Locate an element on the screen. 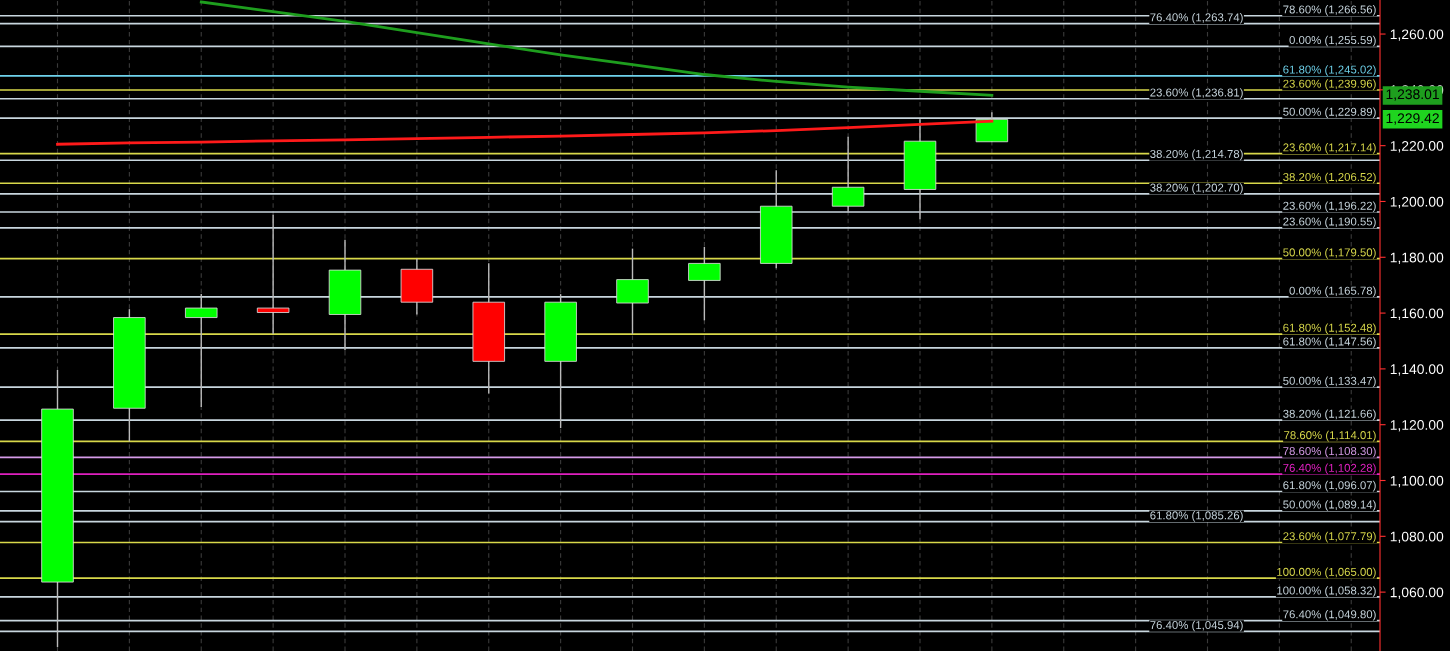 The width and height of the screenshot is (1450, 651). ref-line-label: 38.20% (1,206.52) is located at coordinates (1329, 178).